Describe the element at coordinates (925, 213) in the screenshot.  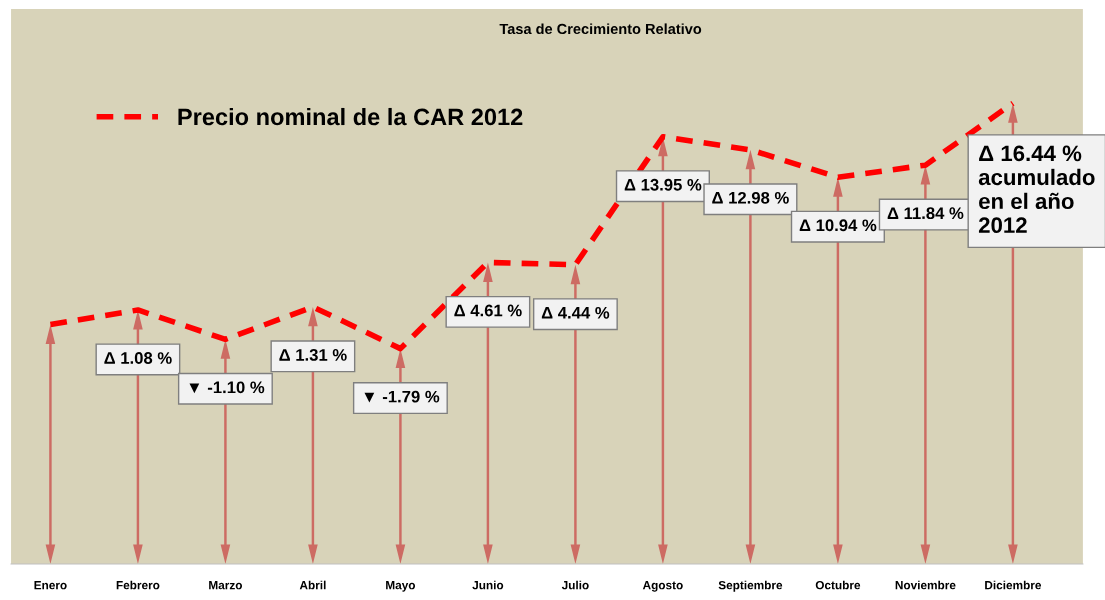
I see `data-label: Δ 11.84 %` at that location.